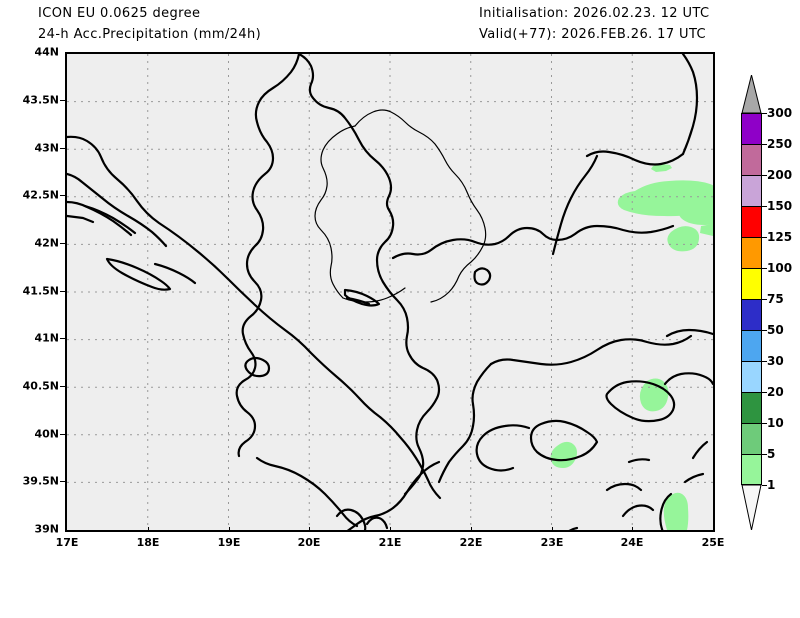 This screenshot has height=618, width=800. What do you see at coordinates (67, 542) in the screenshot?
I see `lon-label-17e: 17E` at bounding box center [67, 542].